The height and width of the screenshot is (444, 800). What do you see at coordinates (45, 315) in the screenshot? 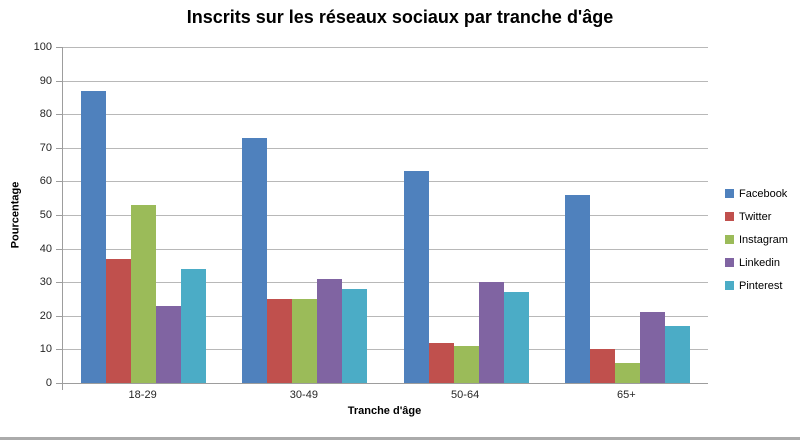
I see `y-tick-label: 20` at bounding box center [45, 315].